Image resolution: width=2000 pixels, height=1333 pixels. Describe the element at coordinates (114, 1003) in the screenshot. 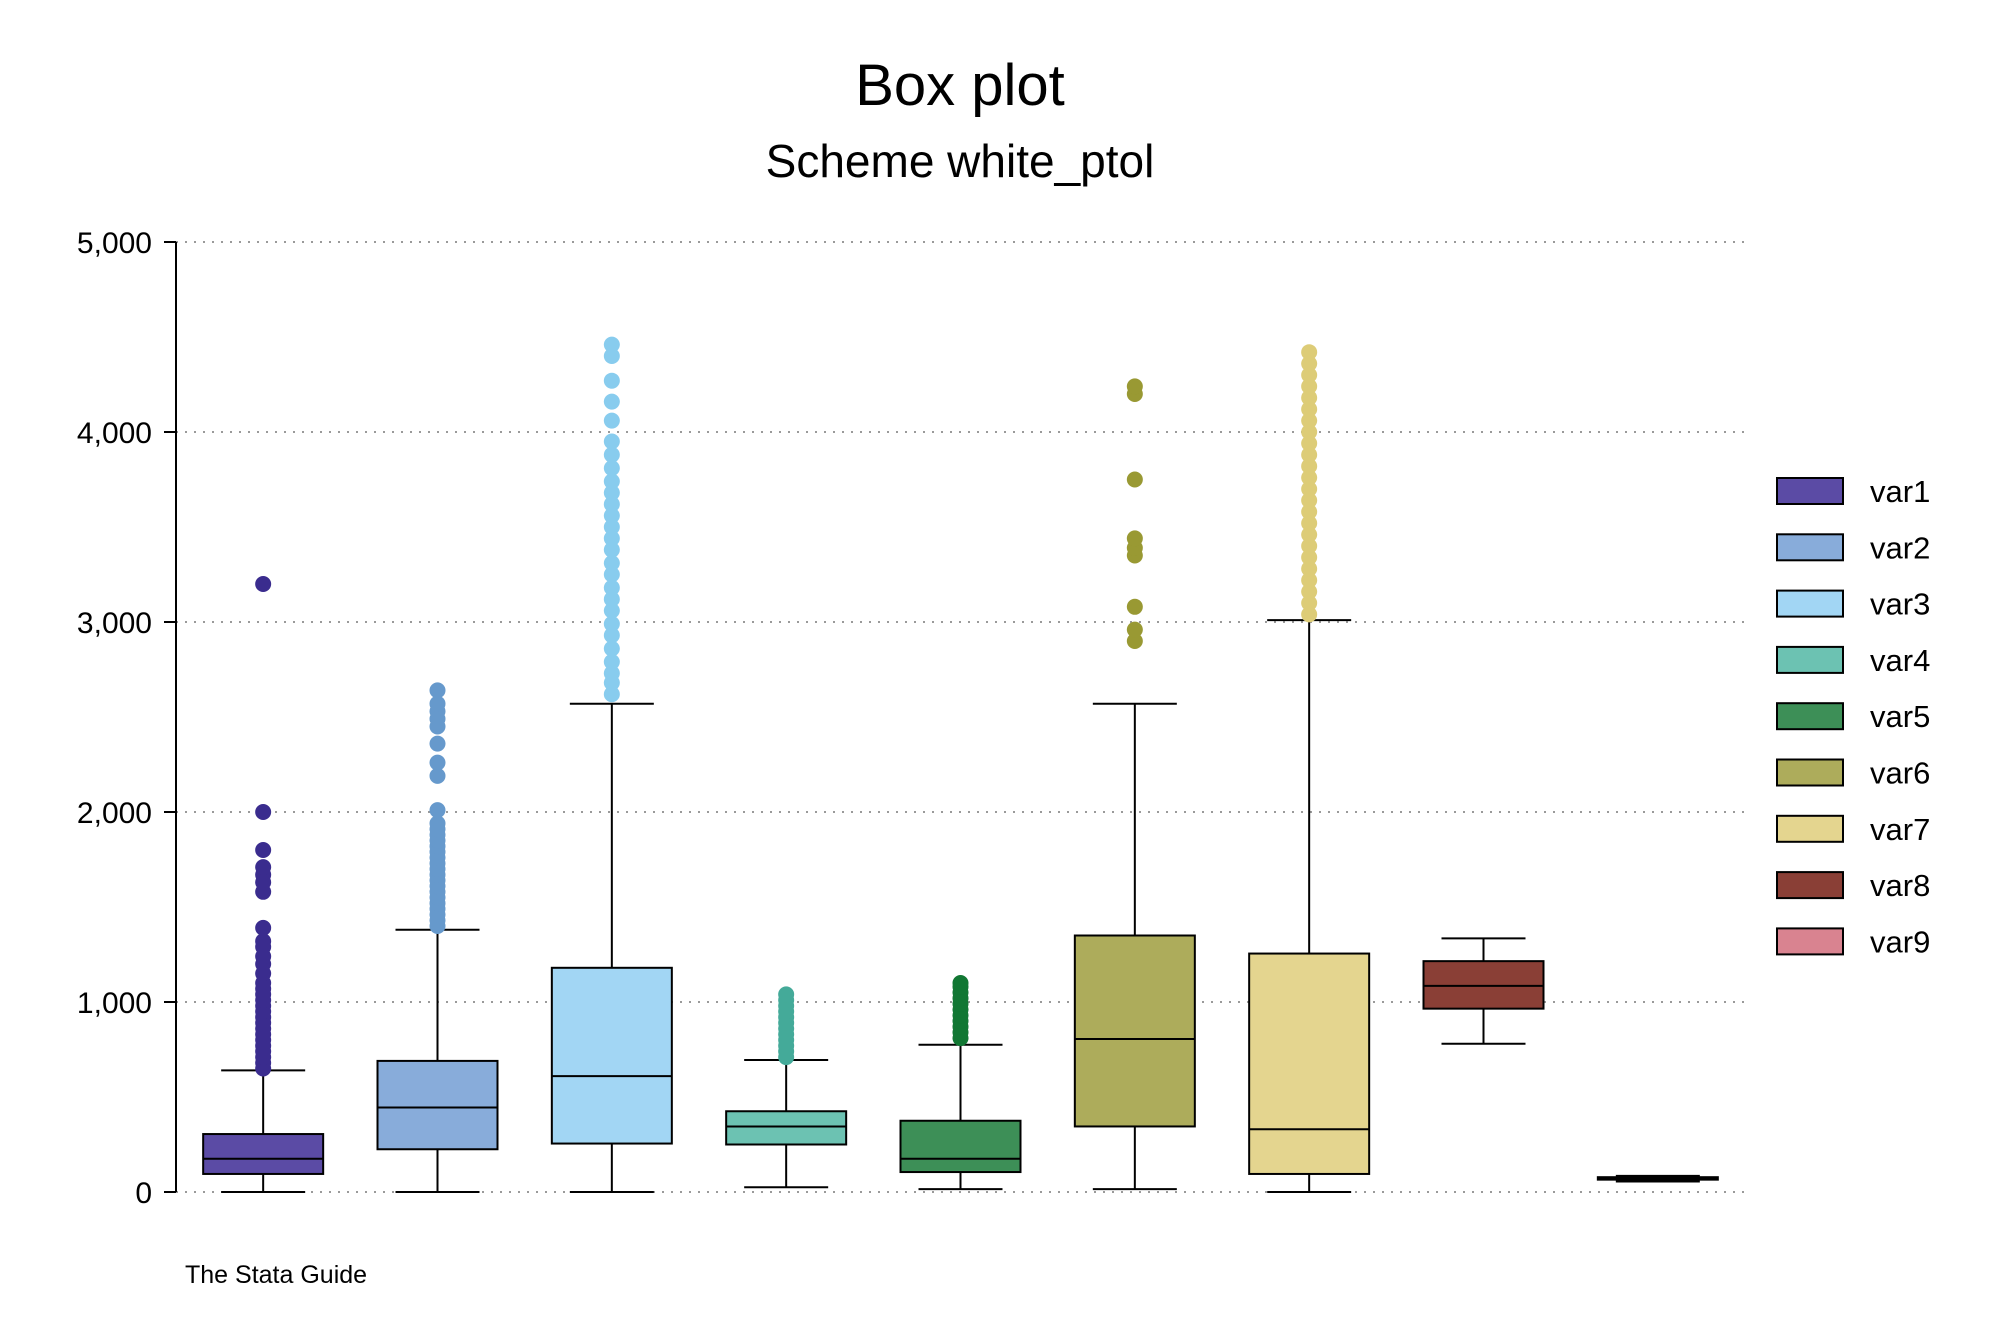

I see `y-tick-label: 1,000` at that location.